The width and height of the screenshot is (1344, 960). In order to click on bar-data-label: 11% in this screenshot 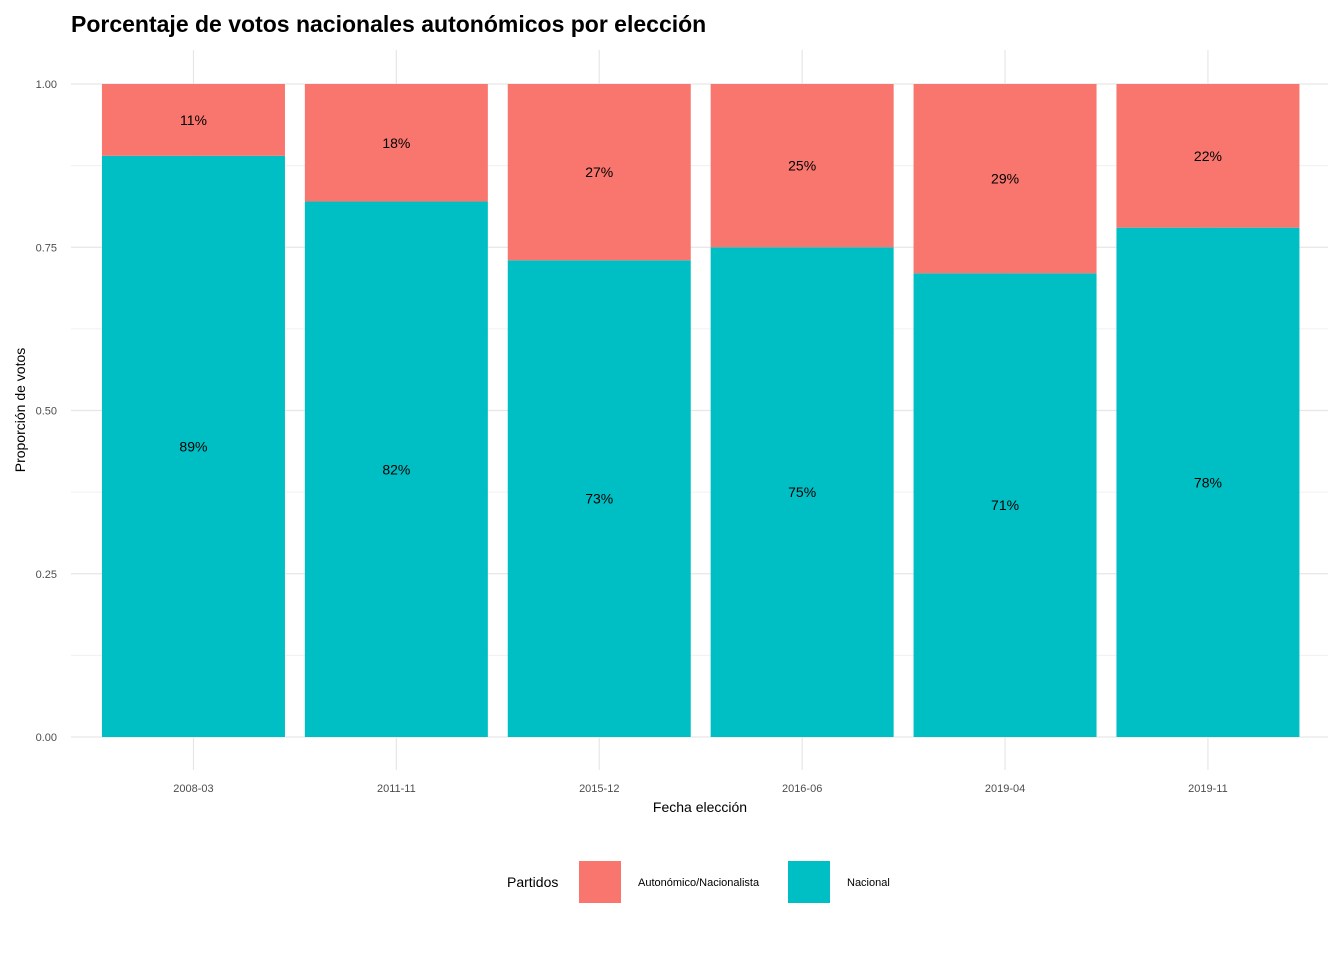, I will do `click(193, 120)`.